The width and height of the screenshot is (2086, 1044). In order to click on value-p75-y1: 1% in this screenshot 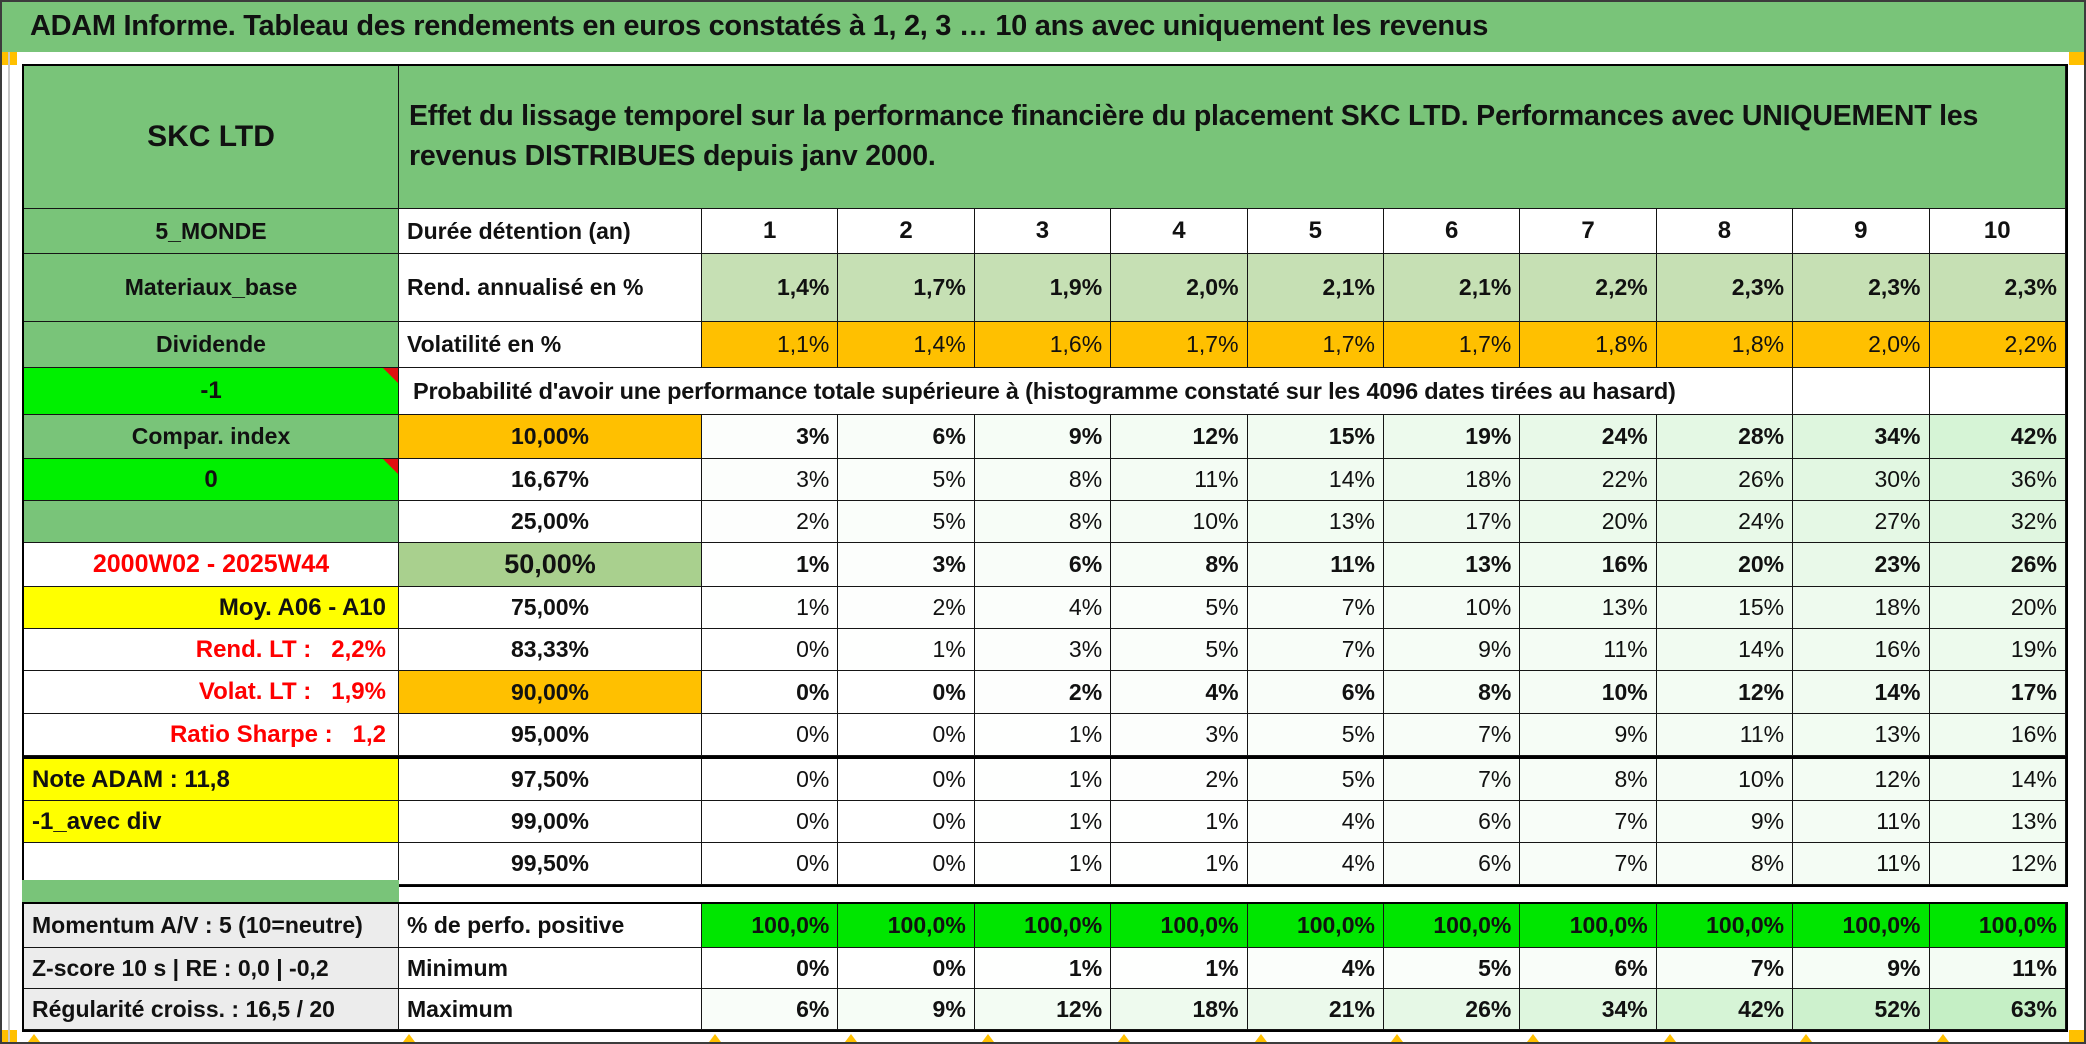, I will do `click(770, 608)`.